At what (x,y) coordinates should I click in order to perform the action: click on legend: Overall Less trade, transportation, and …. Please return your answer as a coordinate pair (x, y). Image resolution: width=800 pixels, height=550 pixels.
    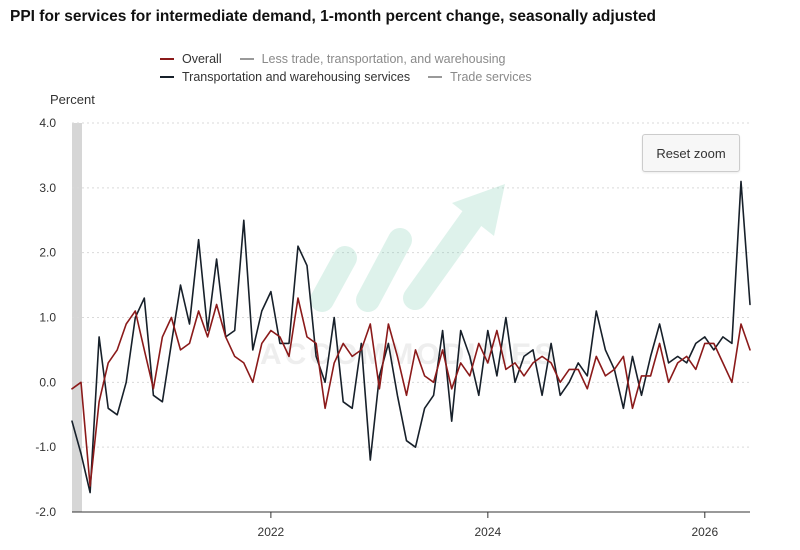
    Looking at the image, I should click on (355, 68).